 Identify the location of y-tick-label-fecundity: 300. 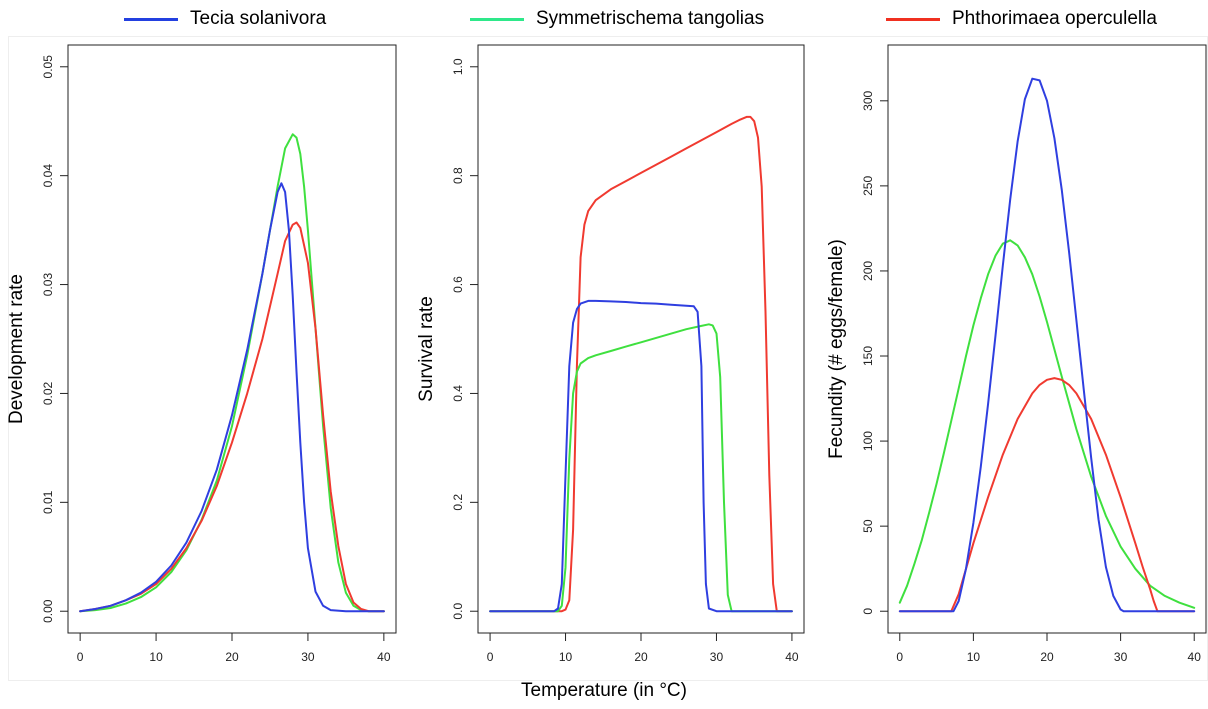
(868, 100).